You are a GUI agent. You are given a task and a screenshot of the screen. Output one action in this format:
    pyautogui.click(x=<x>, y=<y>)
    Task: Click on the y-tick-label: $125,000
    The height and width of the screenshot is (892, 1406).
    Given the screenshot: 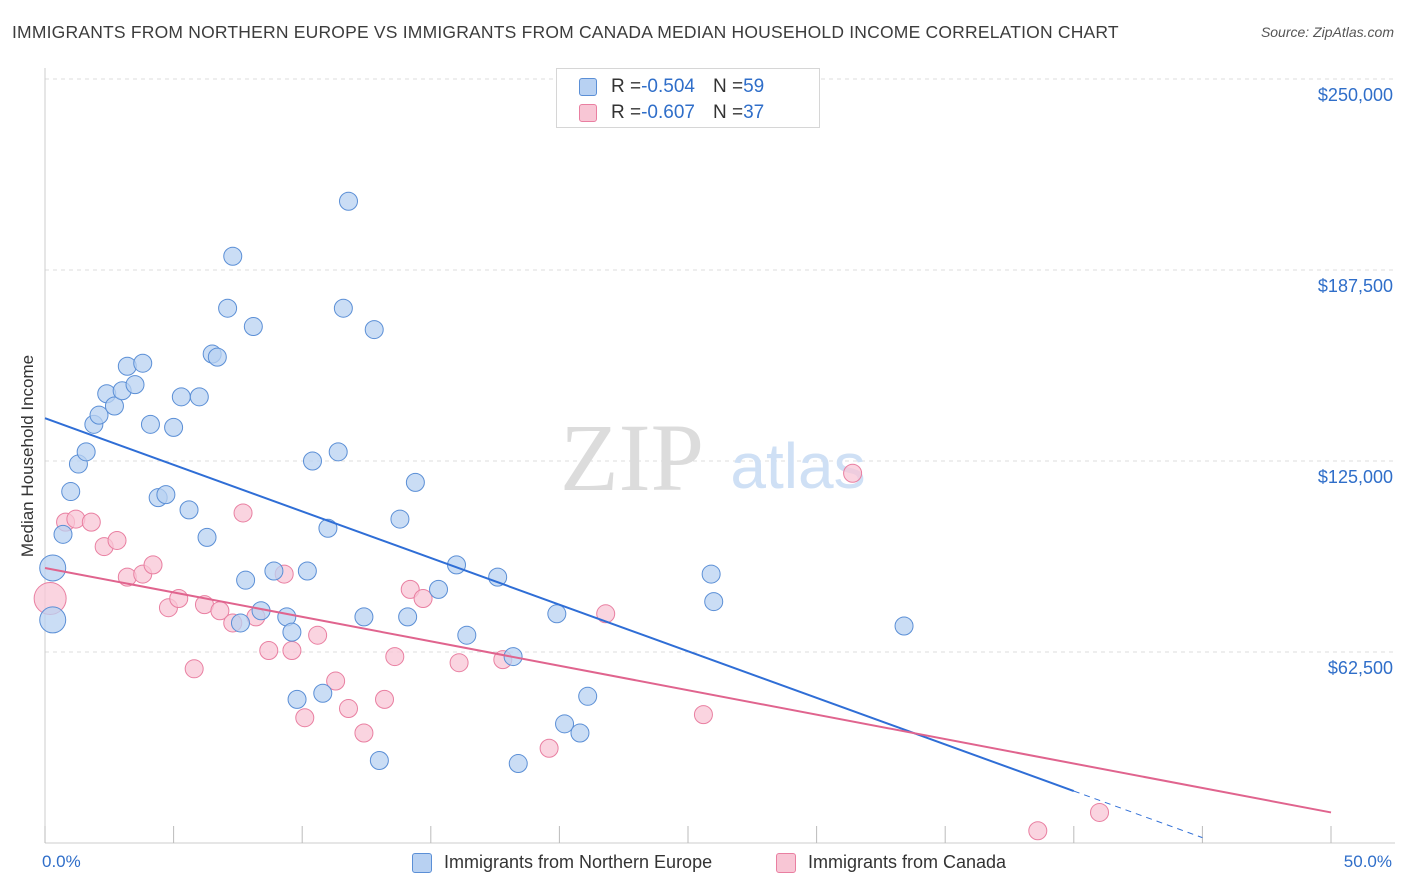 What is the action you would take?
    pyautogui.click(x=1355, y=477)
    